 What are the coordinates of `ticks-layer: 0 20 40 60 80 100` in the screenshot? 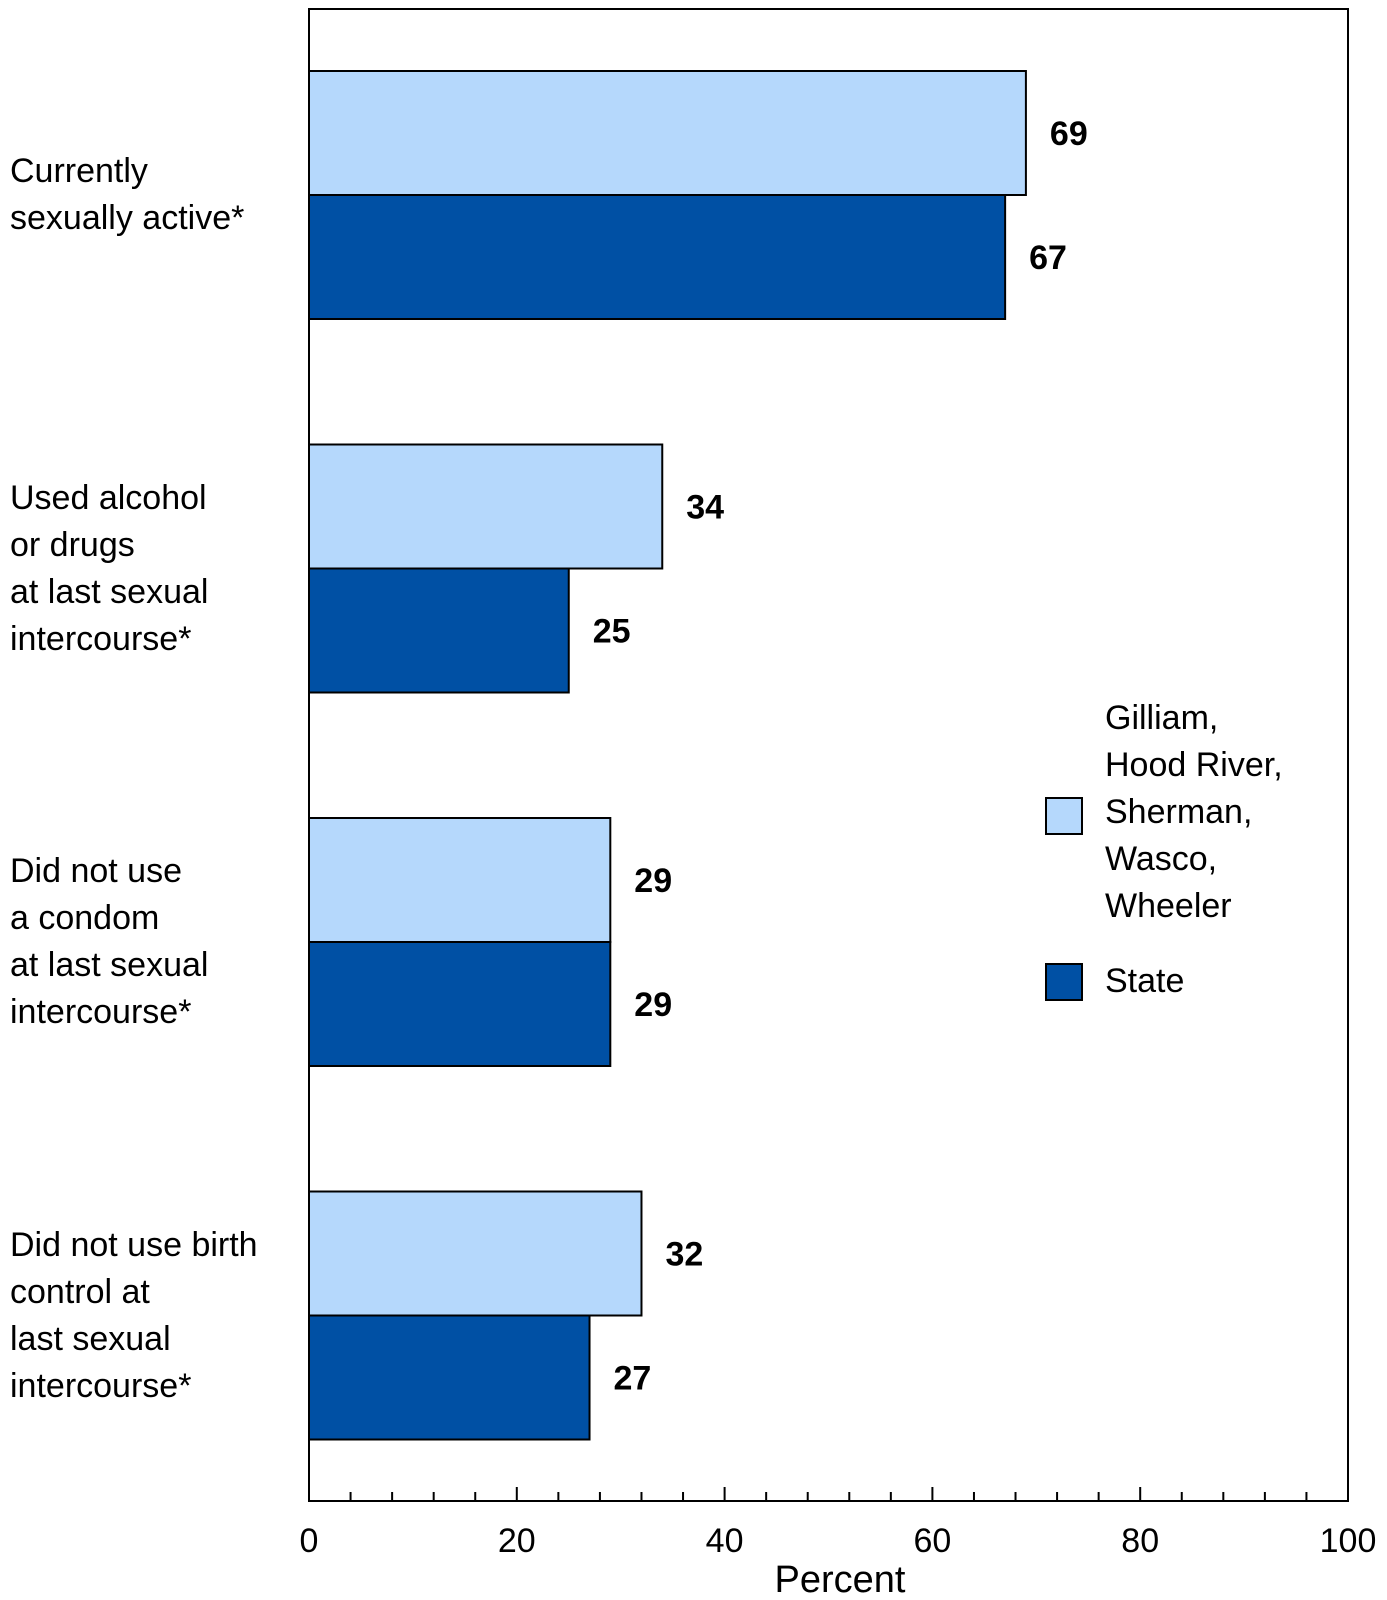 It's located at (838, 1523).